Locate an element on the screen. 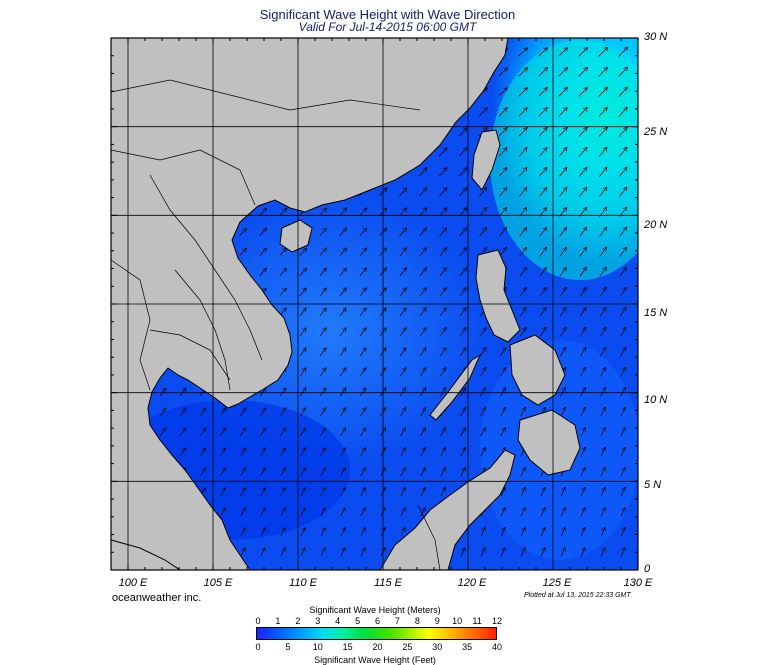  meters-tick: 5 is located at coordinates (358, 621).